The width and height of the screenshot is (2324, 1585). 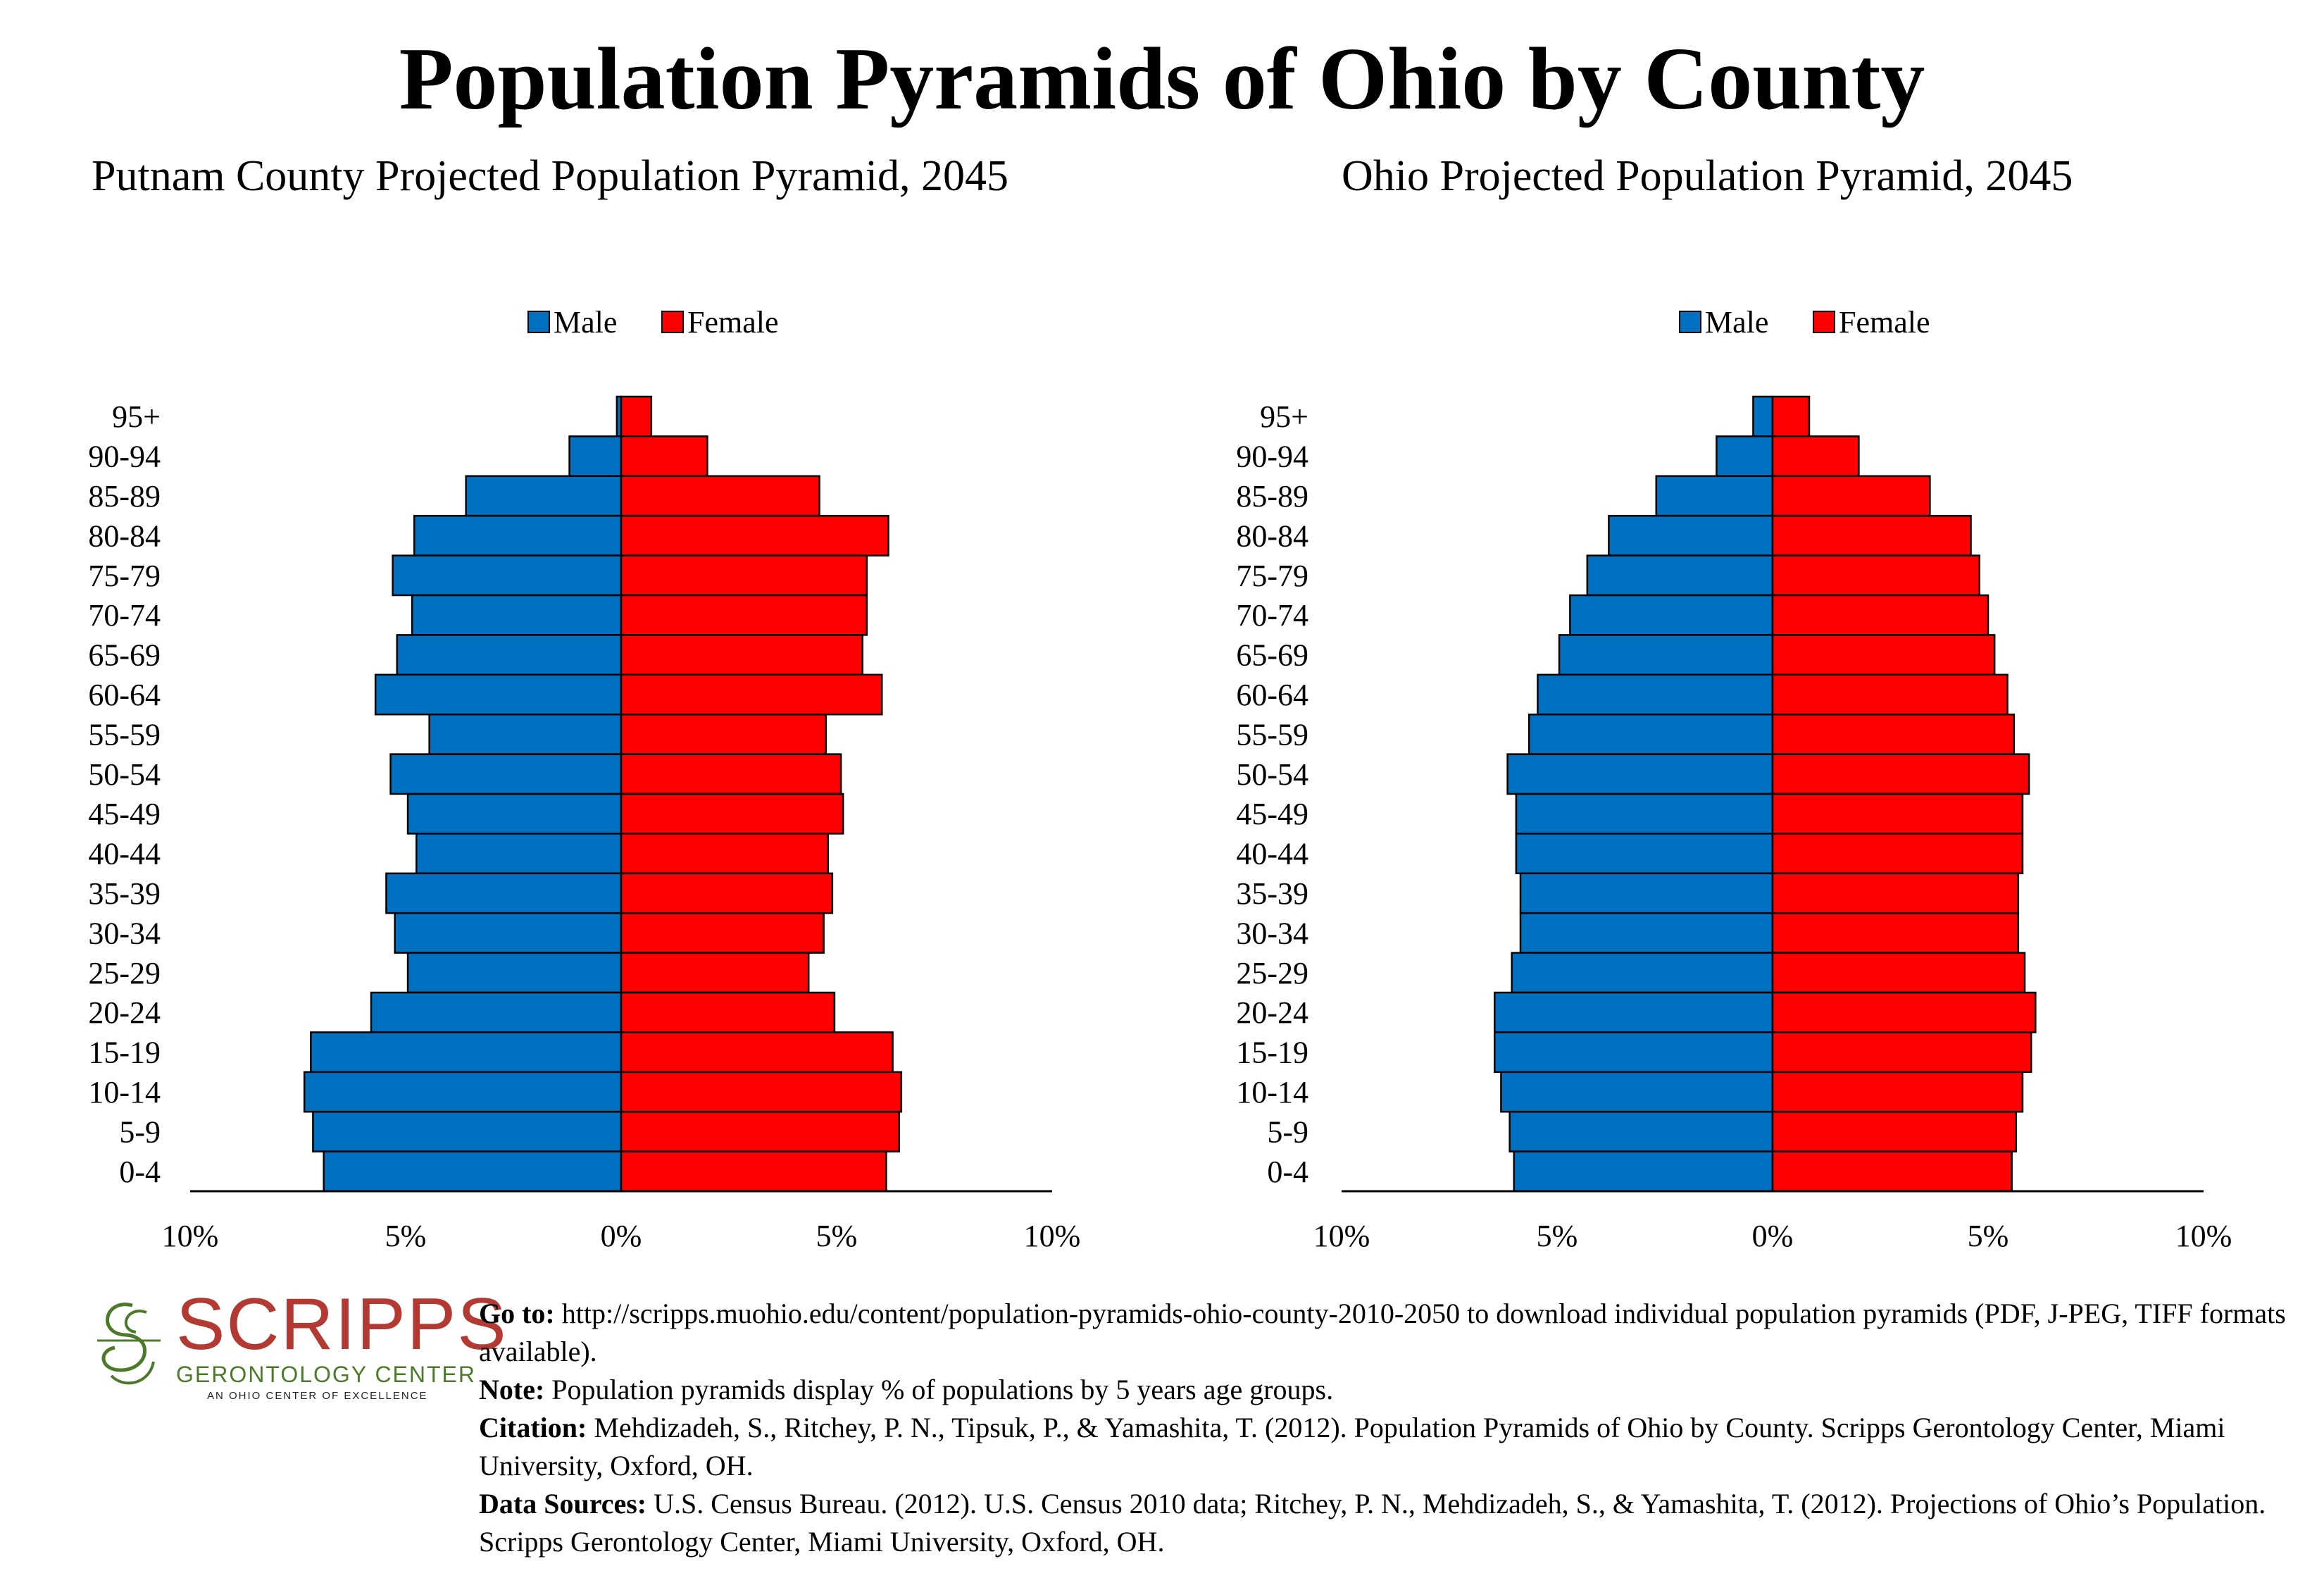 I want to click on age-label-75-79: 75-79, so click(x=1272, y=576).